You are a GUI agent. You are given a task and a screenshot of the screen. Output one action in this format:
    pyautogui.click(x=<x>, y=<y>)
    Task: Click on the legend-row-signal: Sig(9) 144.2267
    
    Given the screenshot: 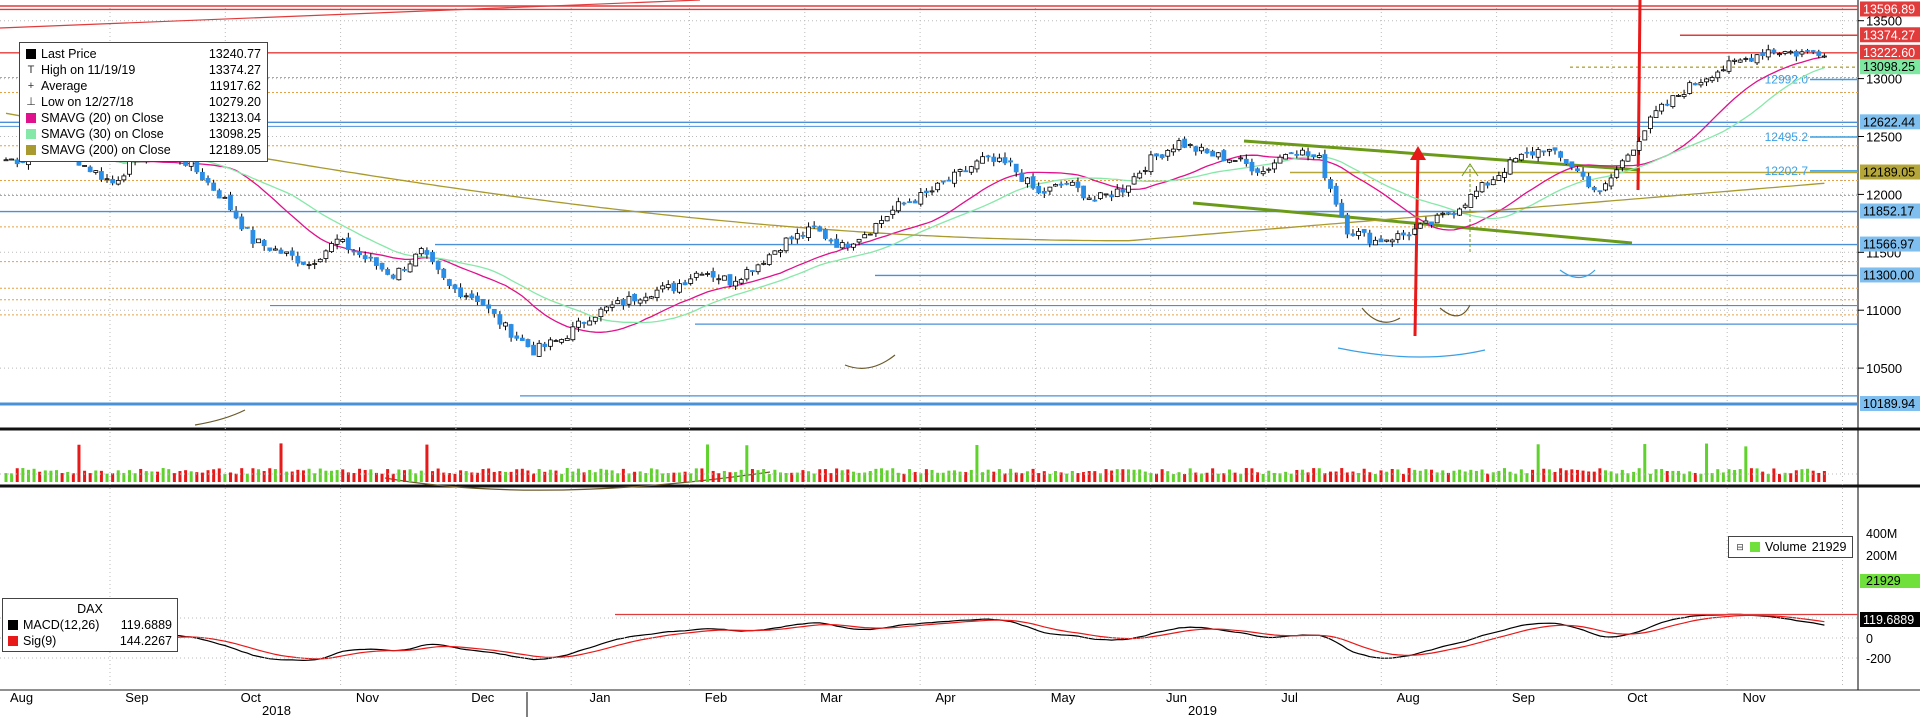 What is the action you would take?
    pyautogui.click(x=90, y=641)
    